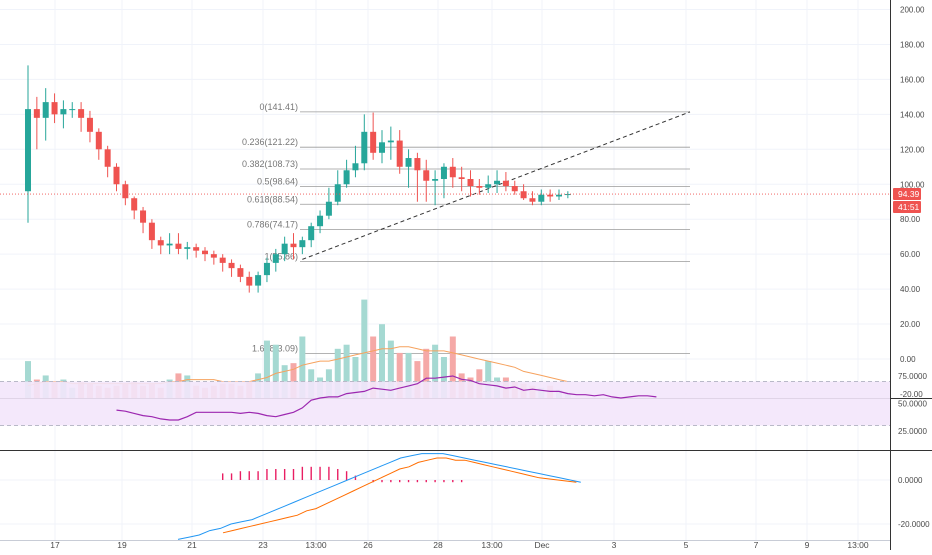 This screenshot has height=555, width=932. I want to click on price-tick-label: 140.00, so click(912, 114).